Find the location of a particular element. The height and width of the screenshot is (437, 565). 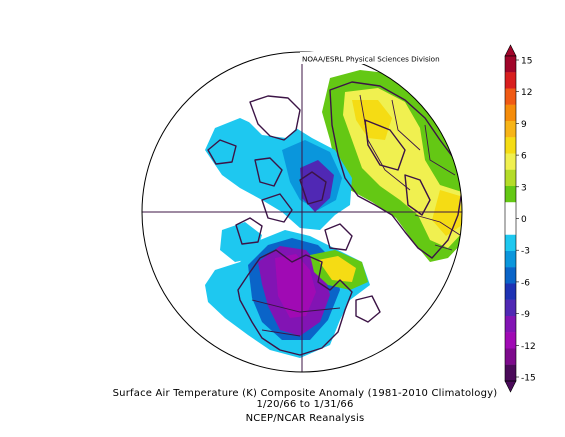

colorbar-tick-label: 12 is located at coordinates (526, 93).